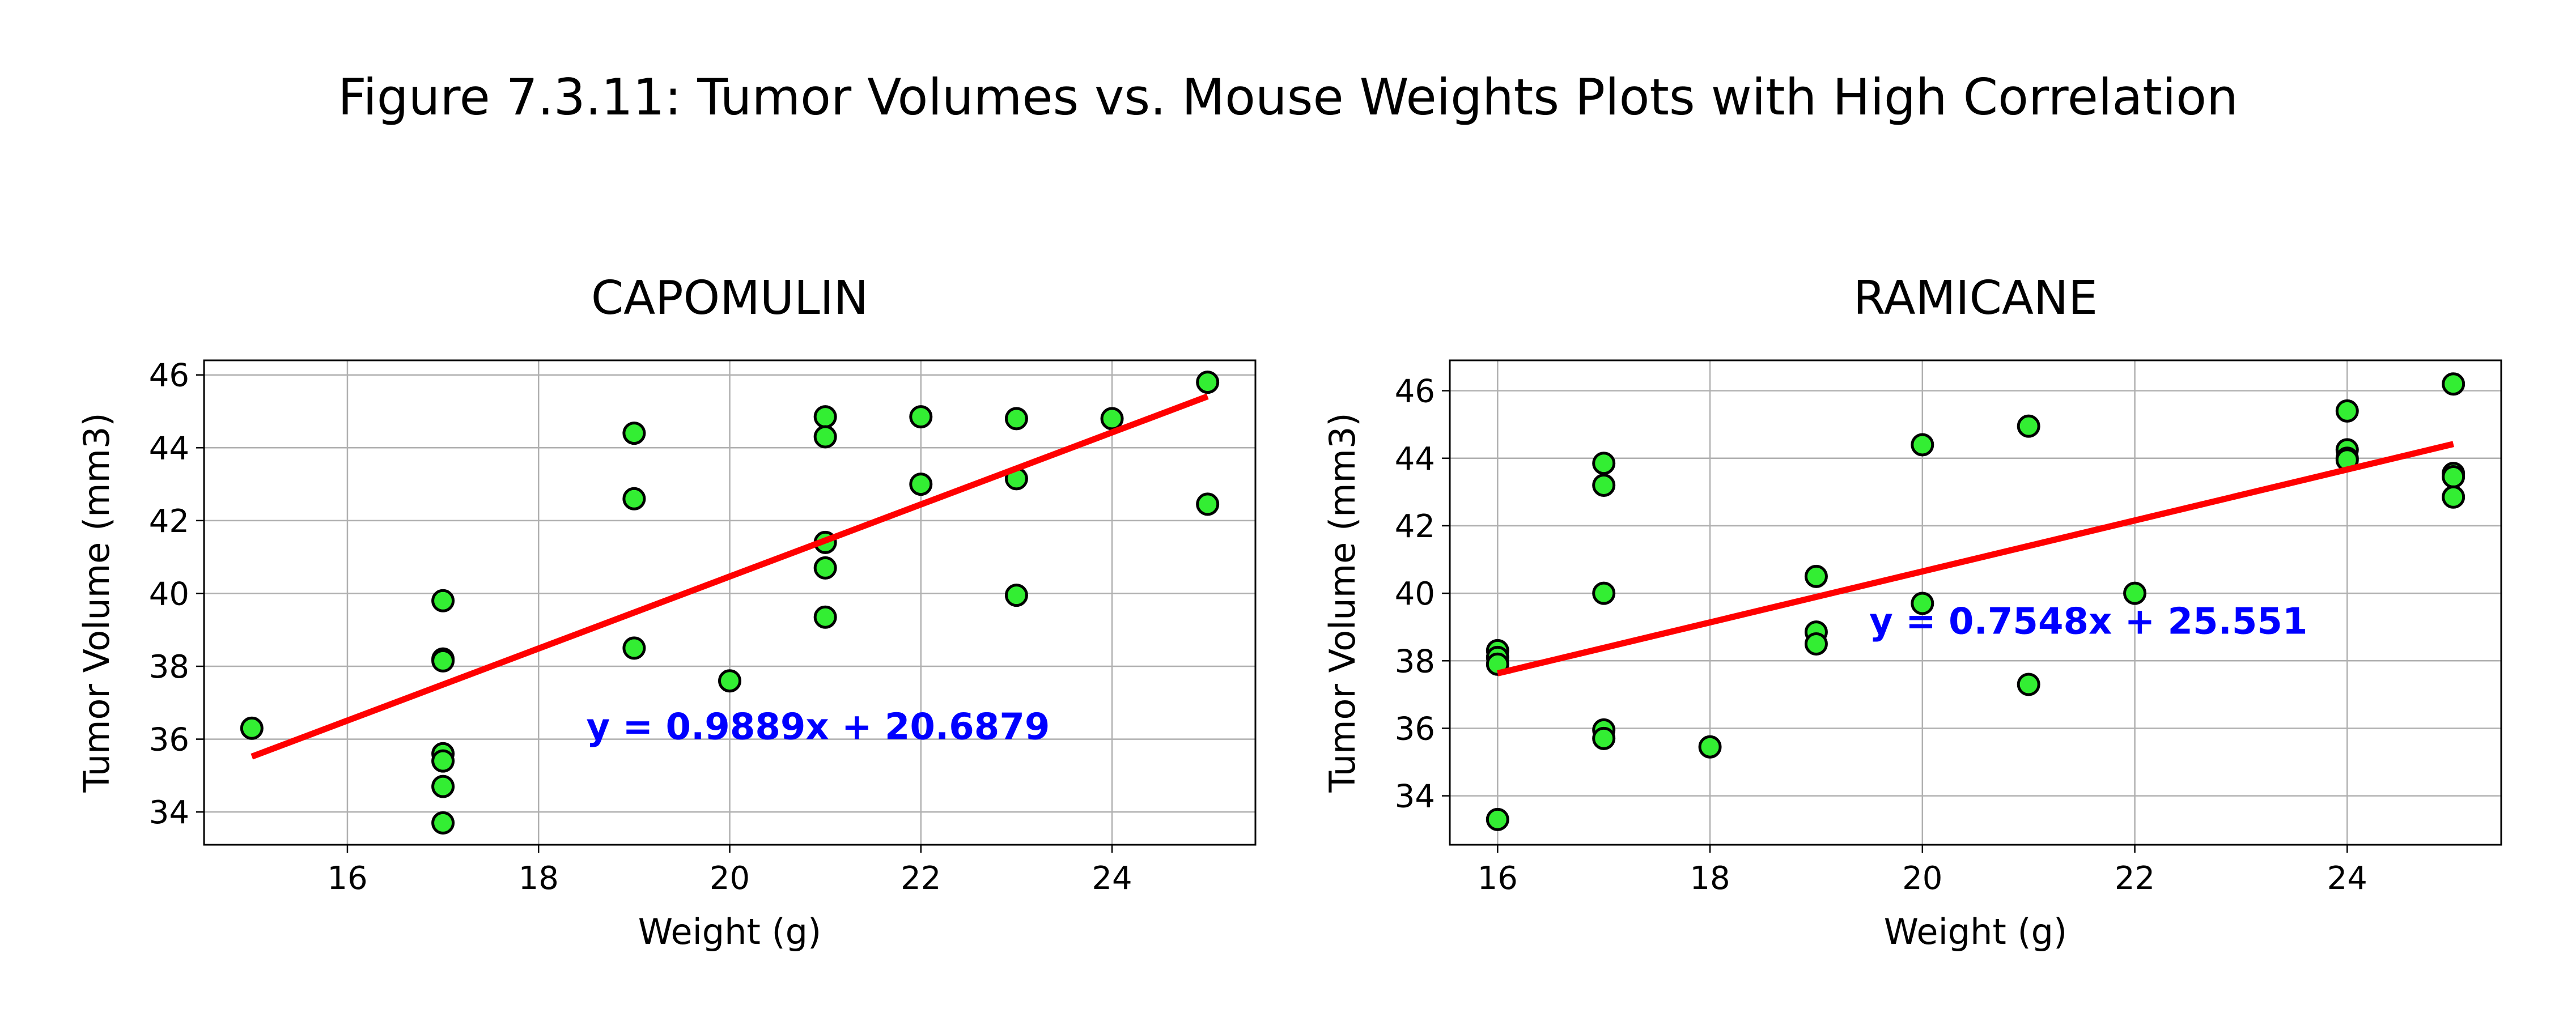 Image resolution: width=2576 pixels, height=1034 pixels. Describe the element at coordinates (818, 728) in the screenshot. I see `regression-equation: y = 0.9889x + 20.6879` at that location.